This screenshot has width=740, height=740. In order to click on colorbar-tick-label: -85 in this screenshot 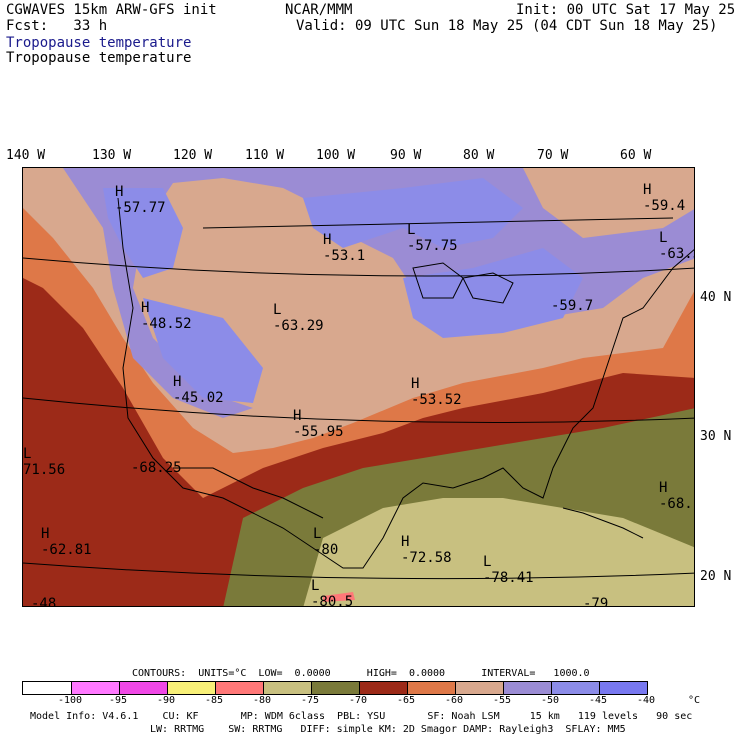, I will do `click(214, 700)`.